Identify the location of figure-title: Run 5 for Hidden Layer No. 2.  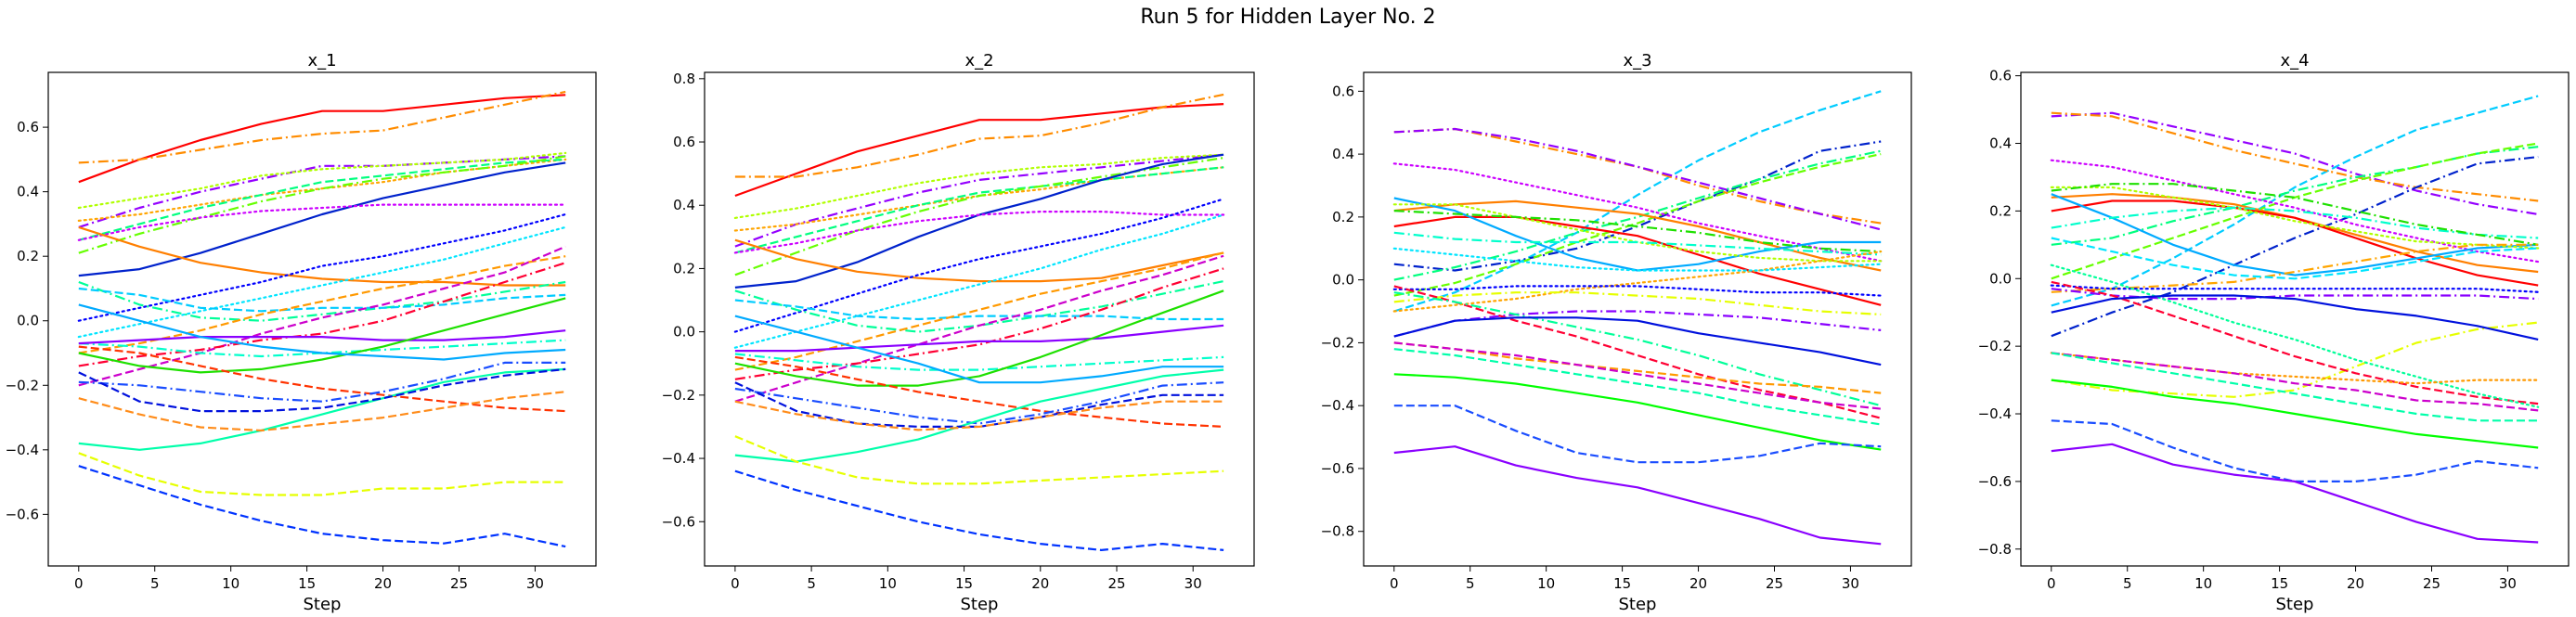
(1288, 17).